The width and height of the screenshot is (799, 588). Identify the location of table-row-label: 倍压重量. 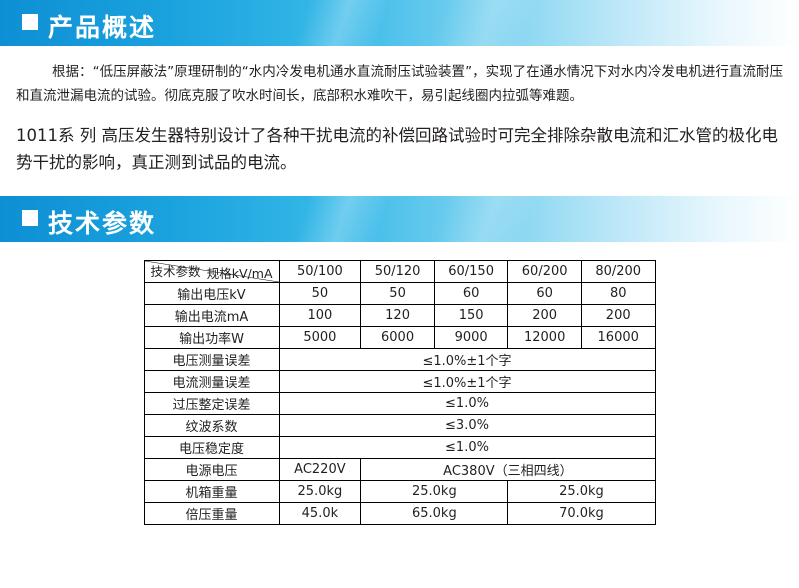
(211, 513).